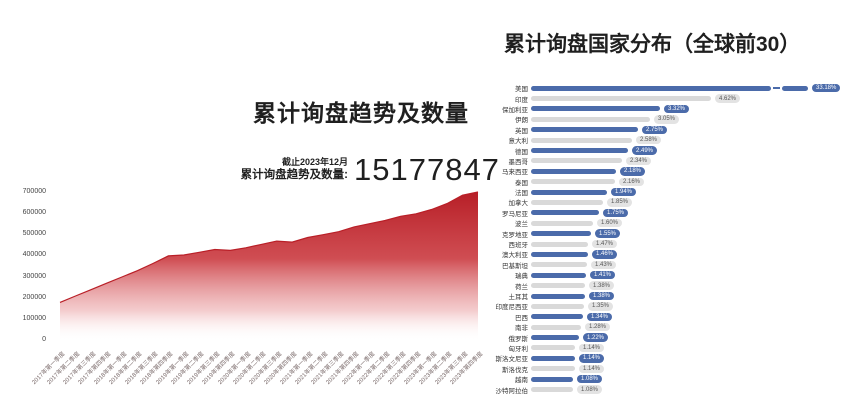 This screenshot has width=852, height=411. I want to click on country-label: 沙特阿拉伯, so click(512, 391).